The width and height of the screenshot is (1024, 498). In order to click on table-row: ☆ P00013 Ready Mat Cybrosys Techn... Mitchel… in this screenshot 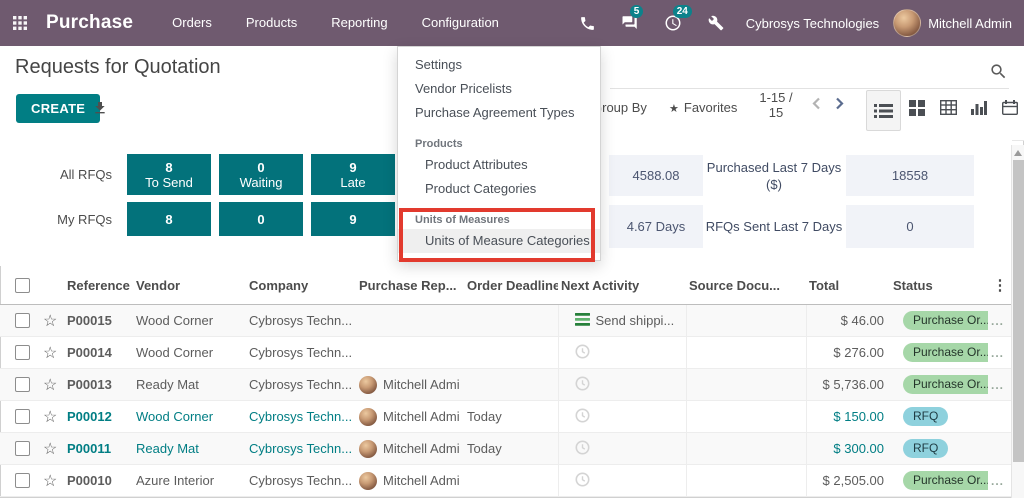, I will do `click(506, 384)`.